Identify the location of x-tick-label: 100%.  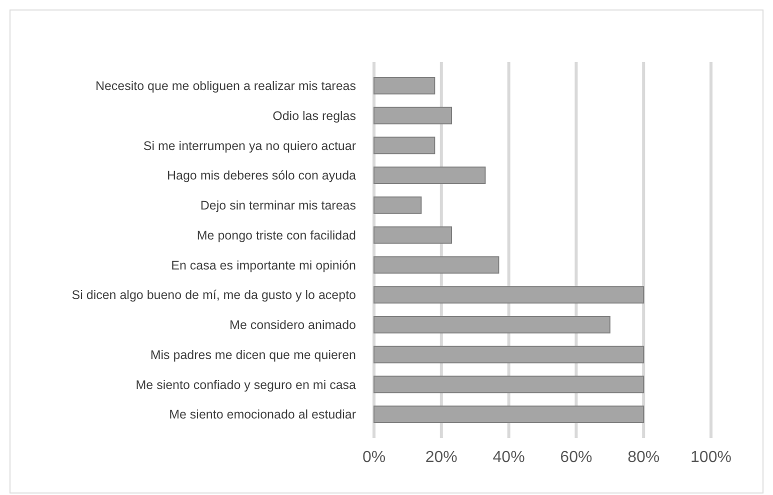
(711, 457).